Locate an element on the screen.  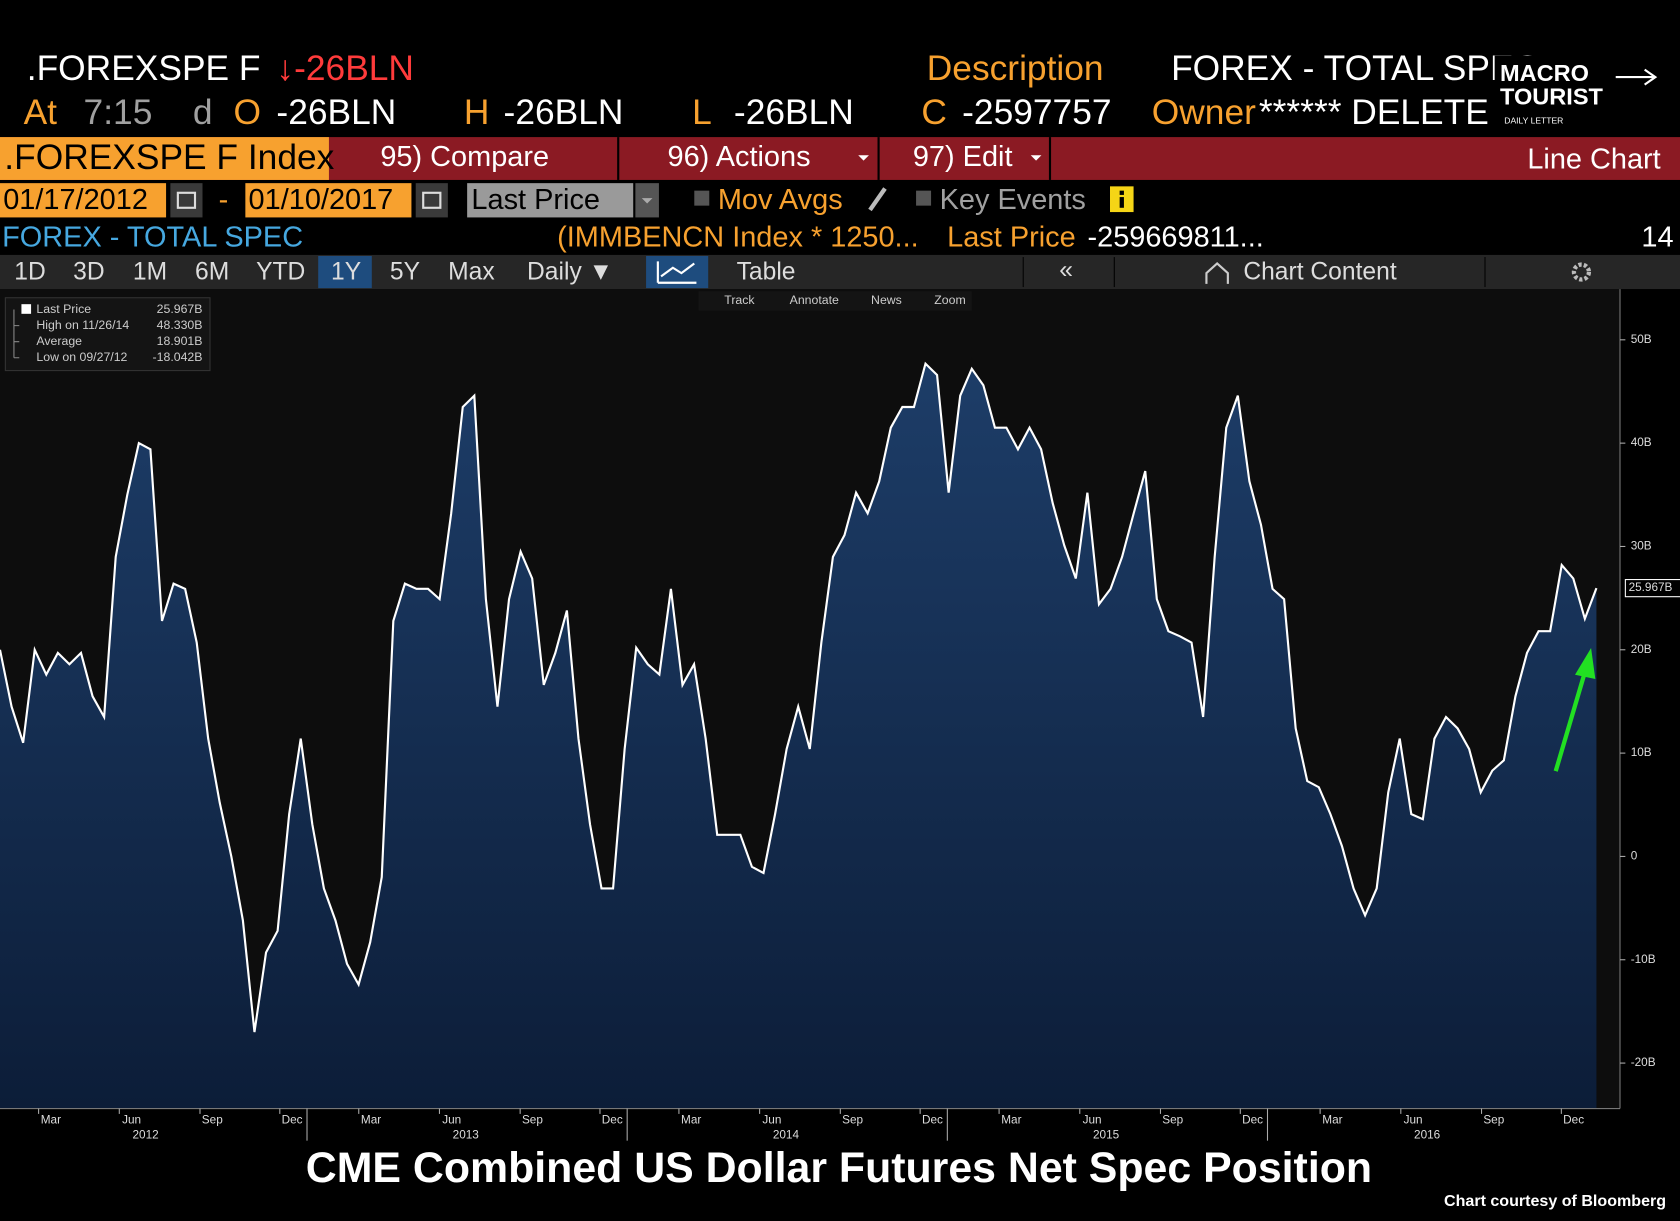
pencil-icon is located at coordinates (877, 199).